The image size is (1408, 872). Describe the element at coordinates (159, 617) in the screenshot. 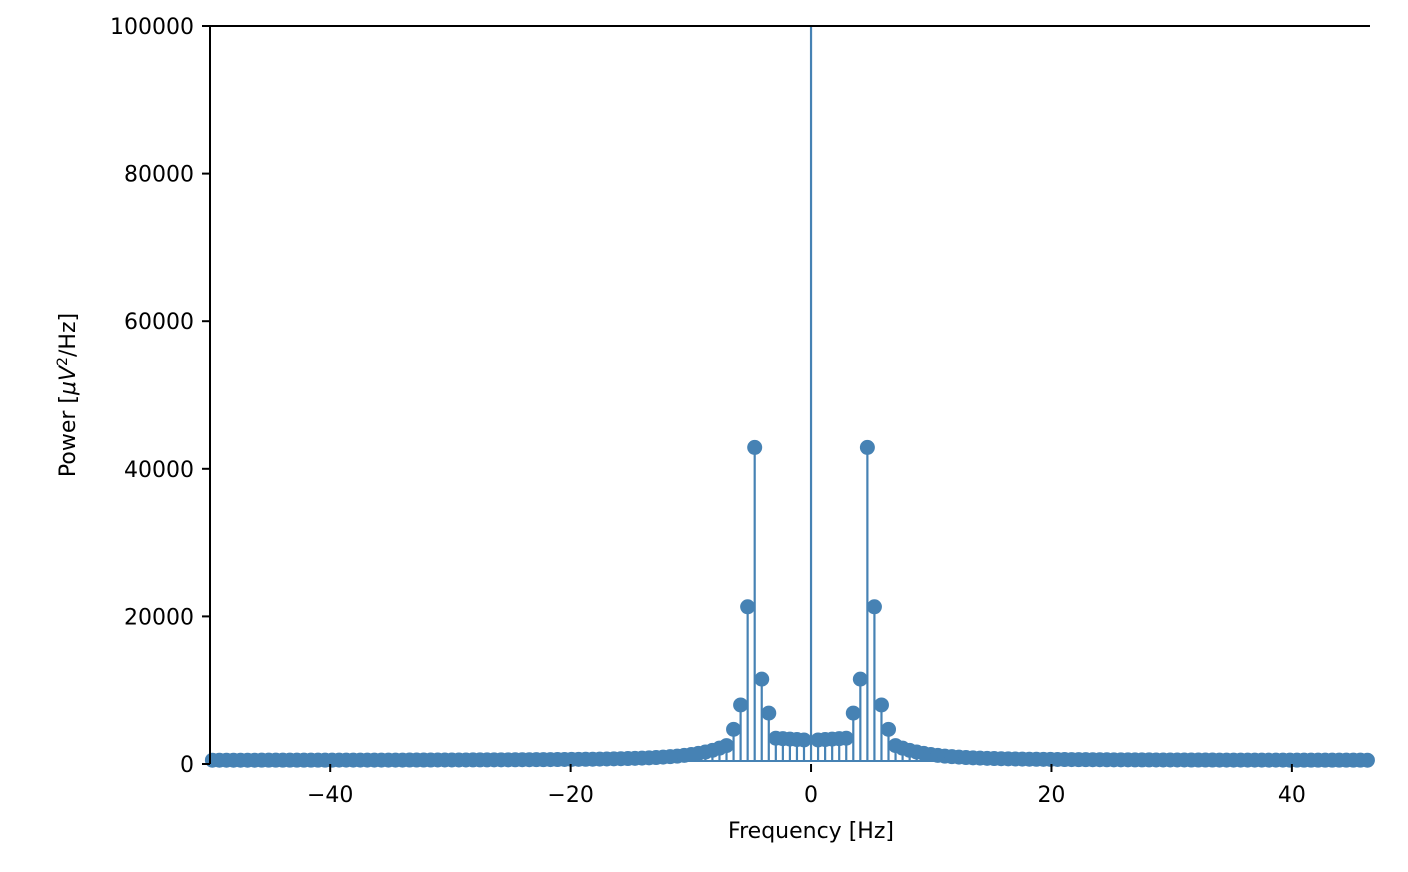

I see `y-tick-label: 20000` at that location.